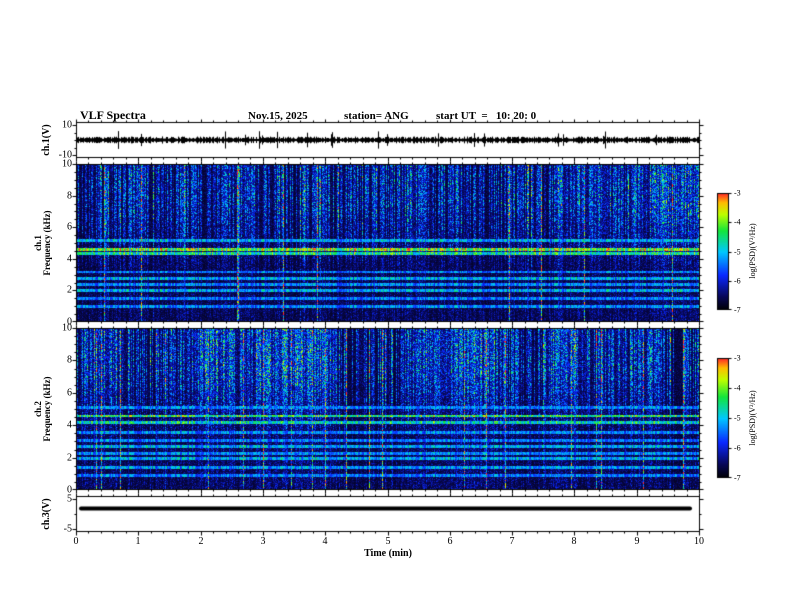 The height and width of the screenshot is (612, 792). What do you see at coordinates (69, 393) in the screenshot?
I see `ch2-frequency-tick-label: 6` at bounding box center [69, 393].